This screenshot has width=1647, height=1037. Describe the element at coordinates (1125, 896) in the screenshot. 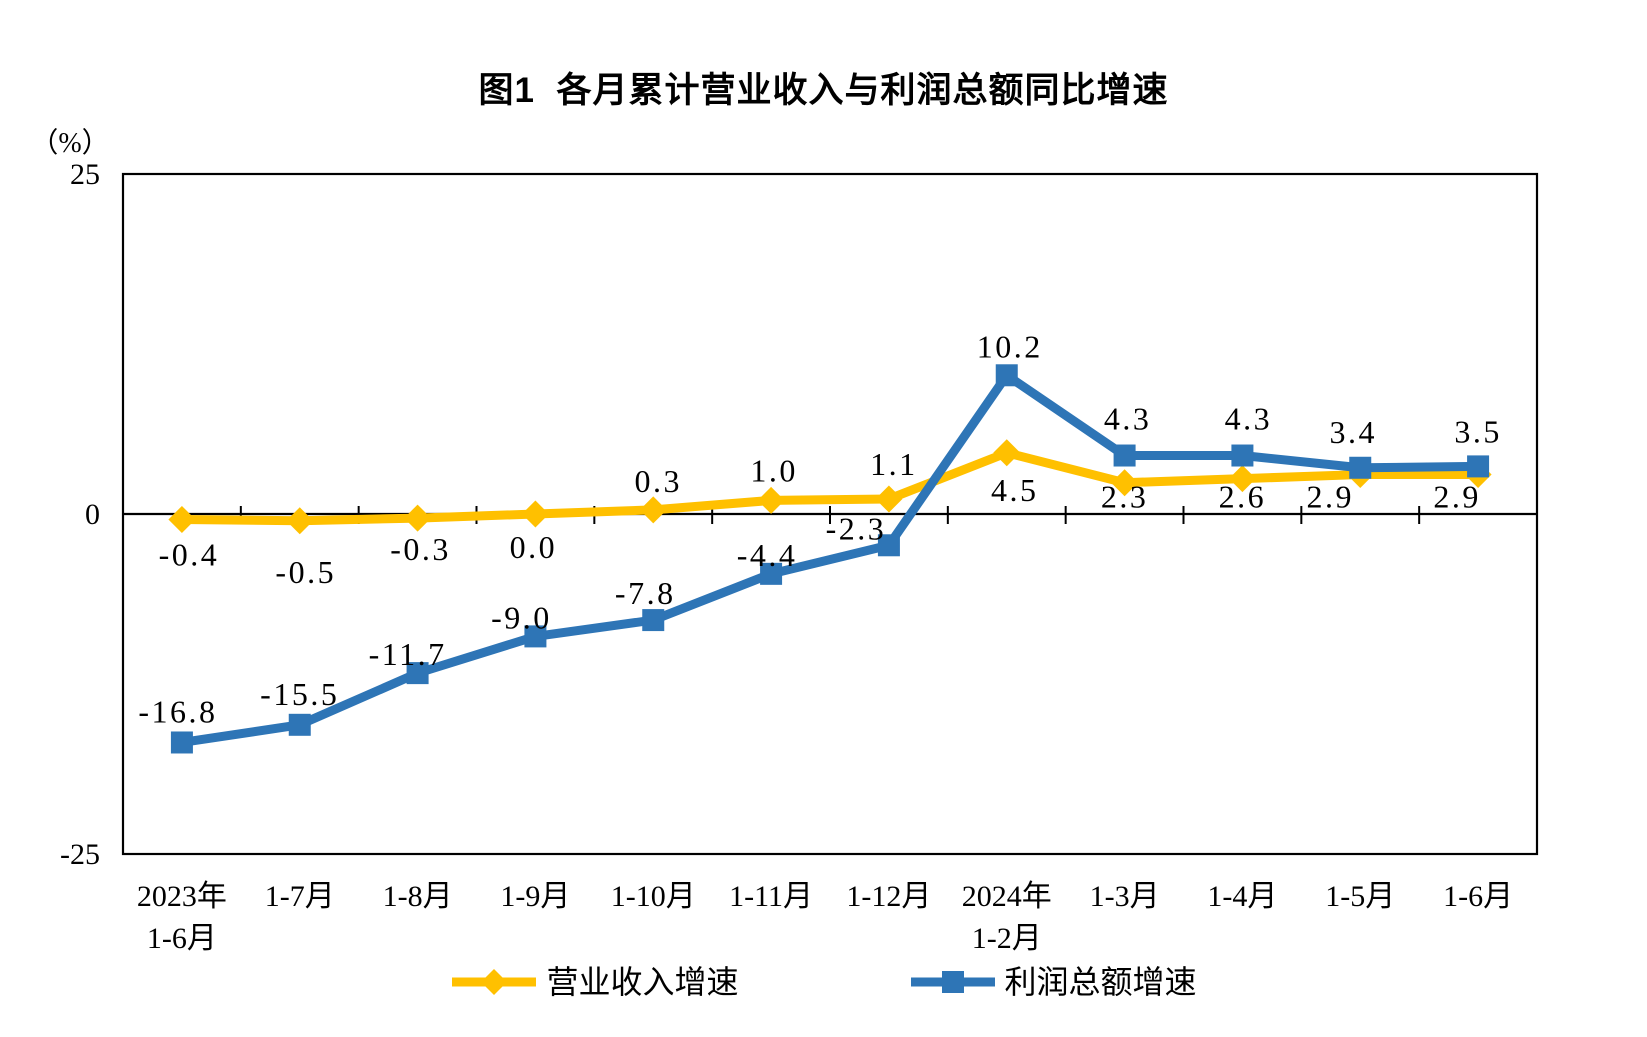

I see `category-label: 1-3月` at that location.